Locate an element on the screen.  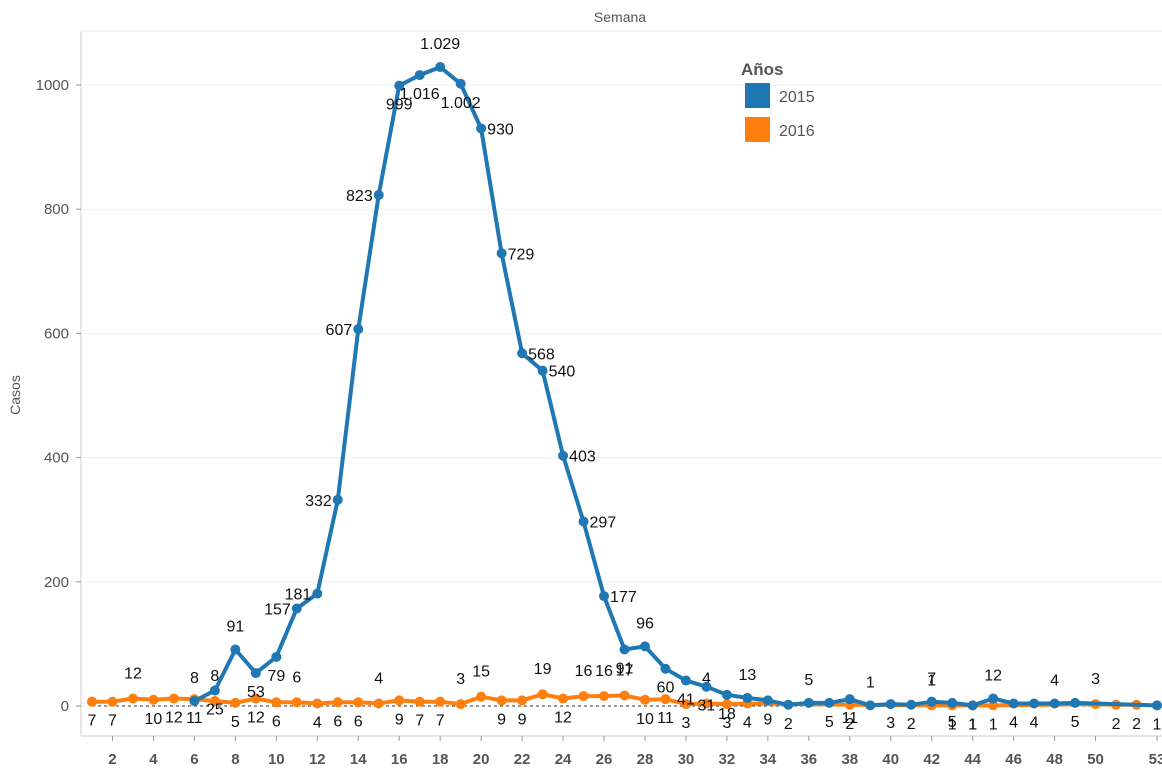
data-label-2015: 79 is located at coordinates (276, 676).